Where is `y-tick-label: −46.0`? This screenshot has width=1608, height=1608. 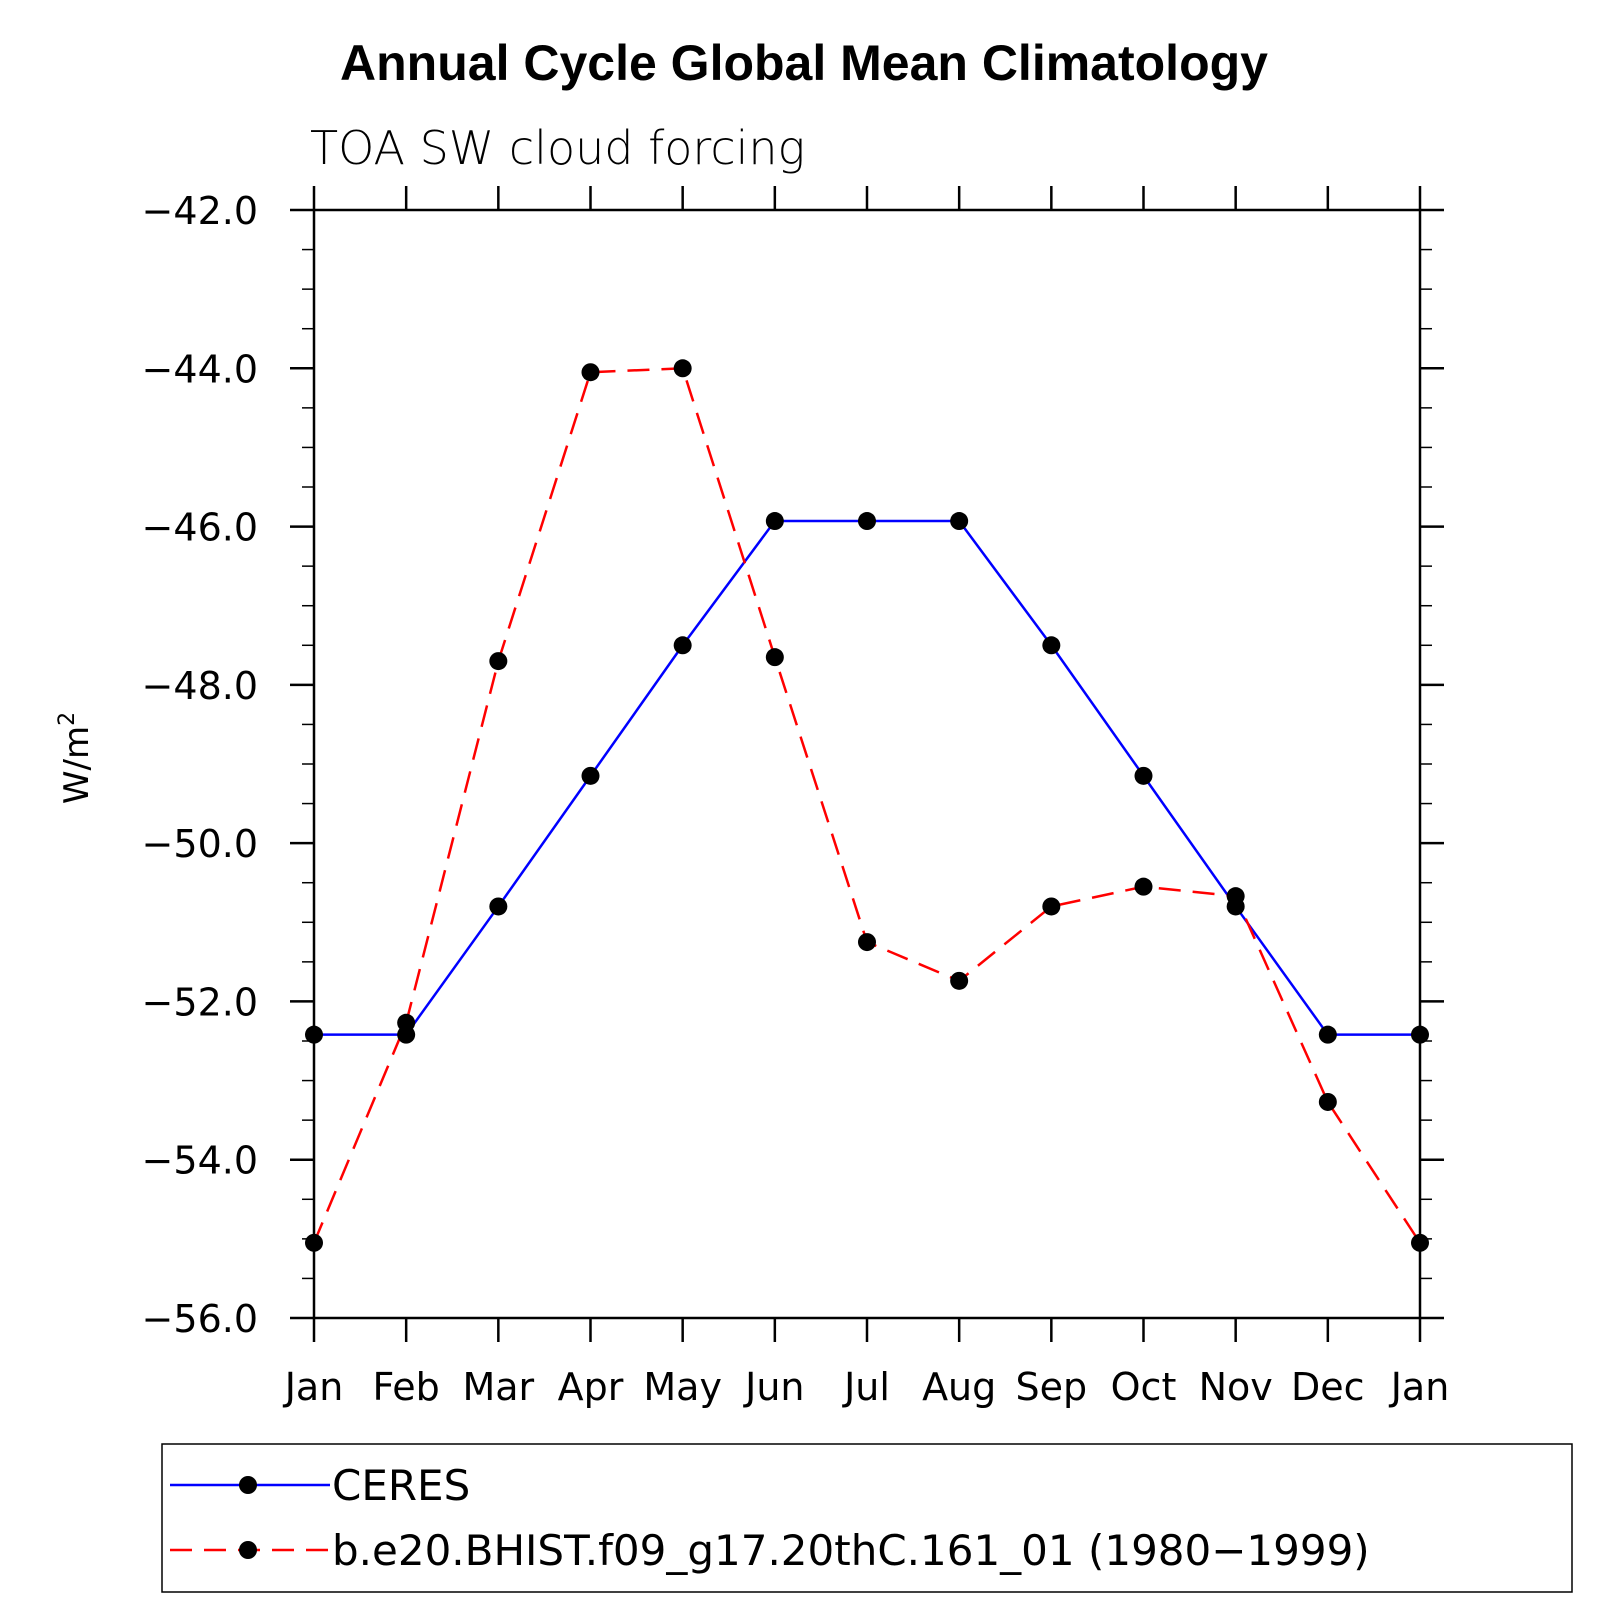 y-tick-label: −46.0 is located at coordinates (200, 528).